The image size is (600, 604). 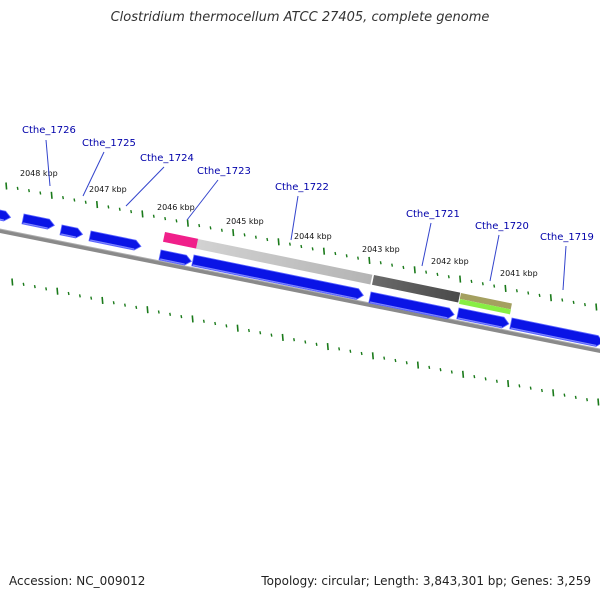 I want to click on gene-label: Cthe_1721, so click(x=433, y=214).